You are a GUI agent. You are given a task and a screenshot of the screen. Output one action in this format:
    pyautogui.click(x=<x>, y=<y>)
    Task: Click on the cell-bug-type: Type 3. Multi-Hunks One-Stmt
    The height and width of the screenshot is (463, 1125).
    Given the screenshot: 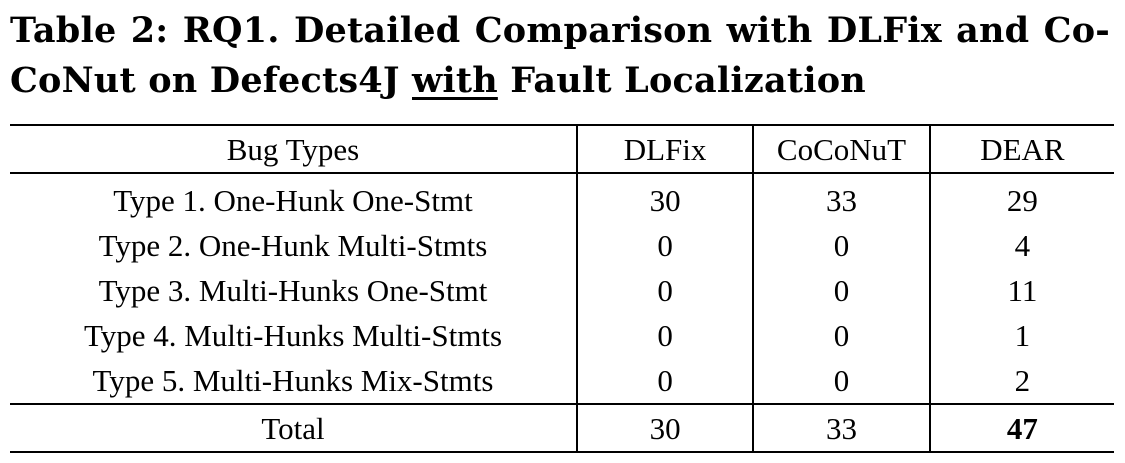 What is the action you would take?
    pyautogui.click(x=294, y=290)
    